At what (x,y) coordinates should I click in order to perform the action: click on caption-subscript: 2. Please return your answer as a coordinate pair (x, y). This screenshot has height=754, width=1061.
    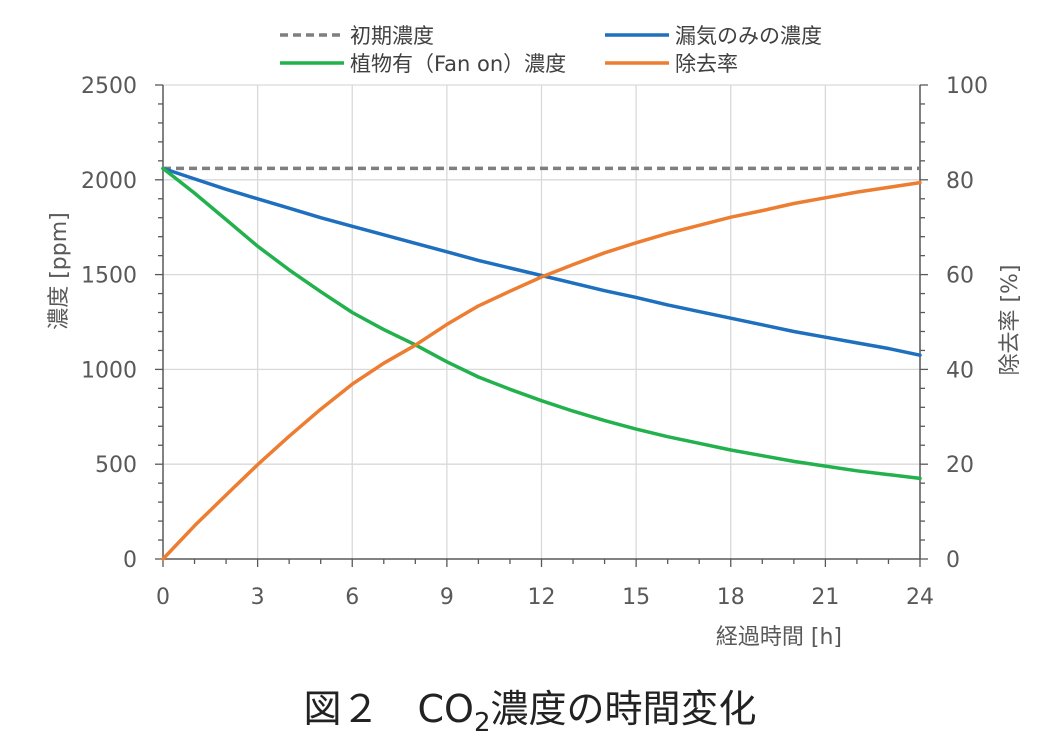
    Looking at the image, I should click on (482, 723).